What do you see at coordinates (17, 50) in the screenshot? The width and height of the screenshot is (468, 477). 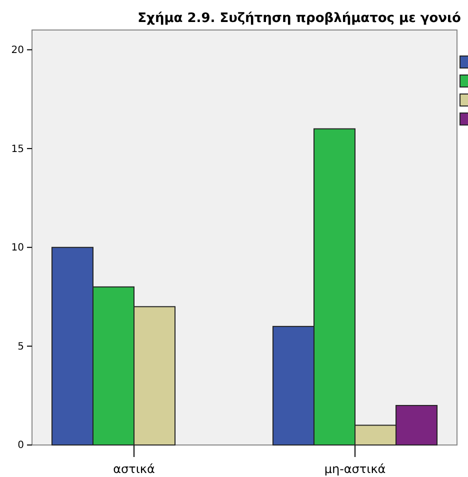 I see `y-tick-label: 20` at bounding box center [17, 50].